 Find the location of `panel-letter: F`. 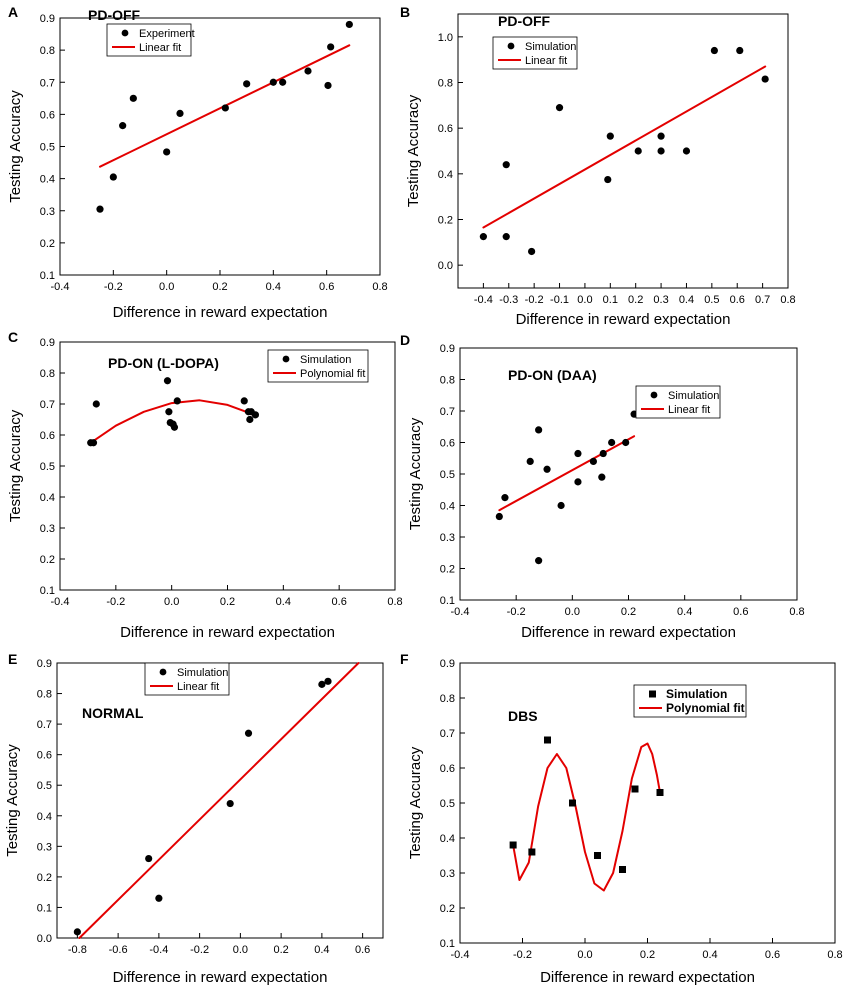

panel-letter: F is located at coordinates (404, 659).